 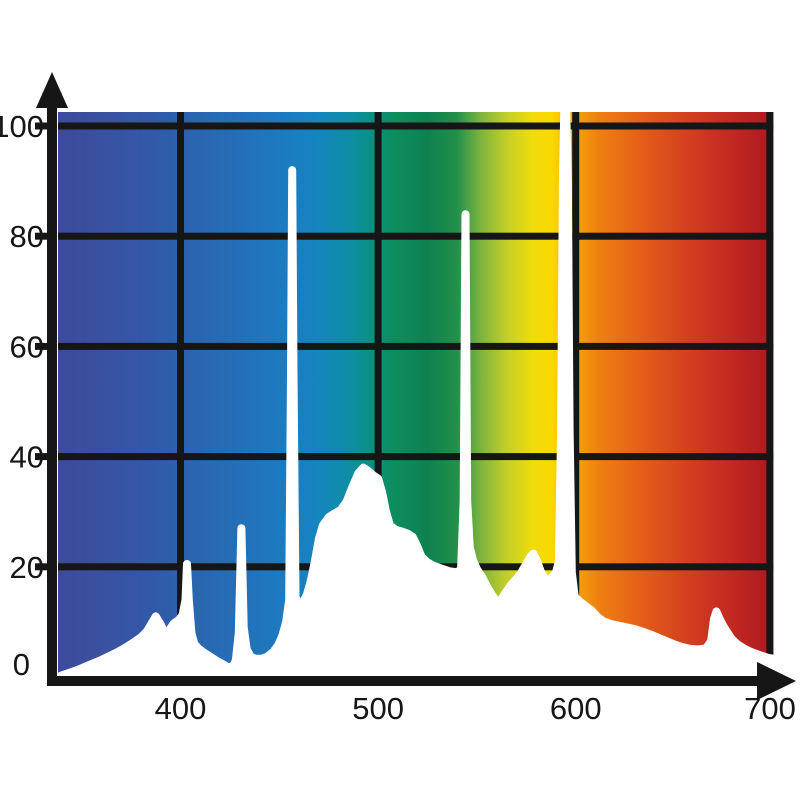 What do you see at coordinates (52, 90) in the screenshot?
I see `y-axis-arrowhead` at bounding box center [52, 90].